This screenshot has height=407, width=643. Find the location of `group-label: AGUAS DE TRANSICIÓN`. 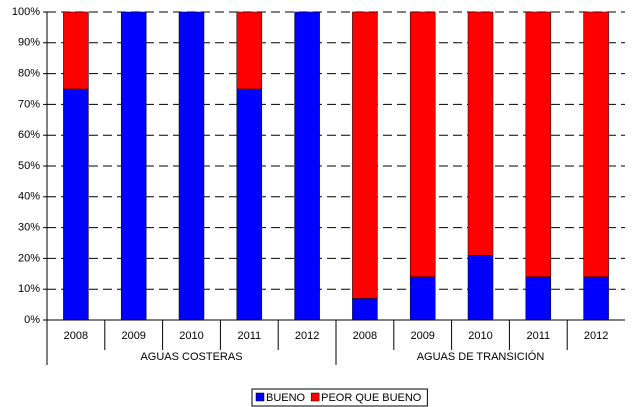

group-label: AGUAS DE TRANSICIÓN is located at coordinates (481, 356).